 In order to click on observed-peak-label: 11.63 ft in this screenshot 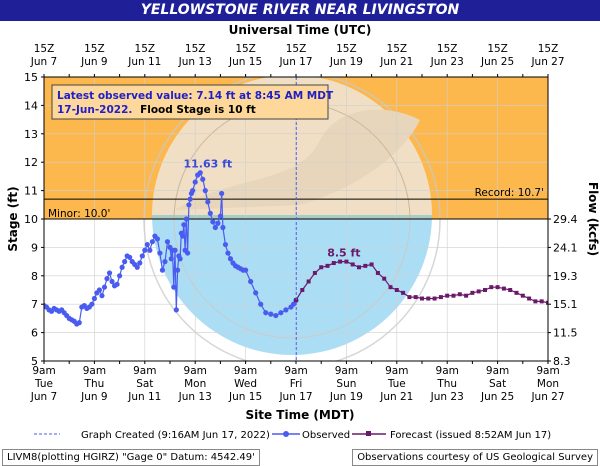, I will do `click(207, 164)`.